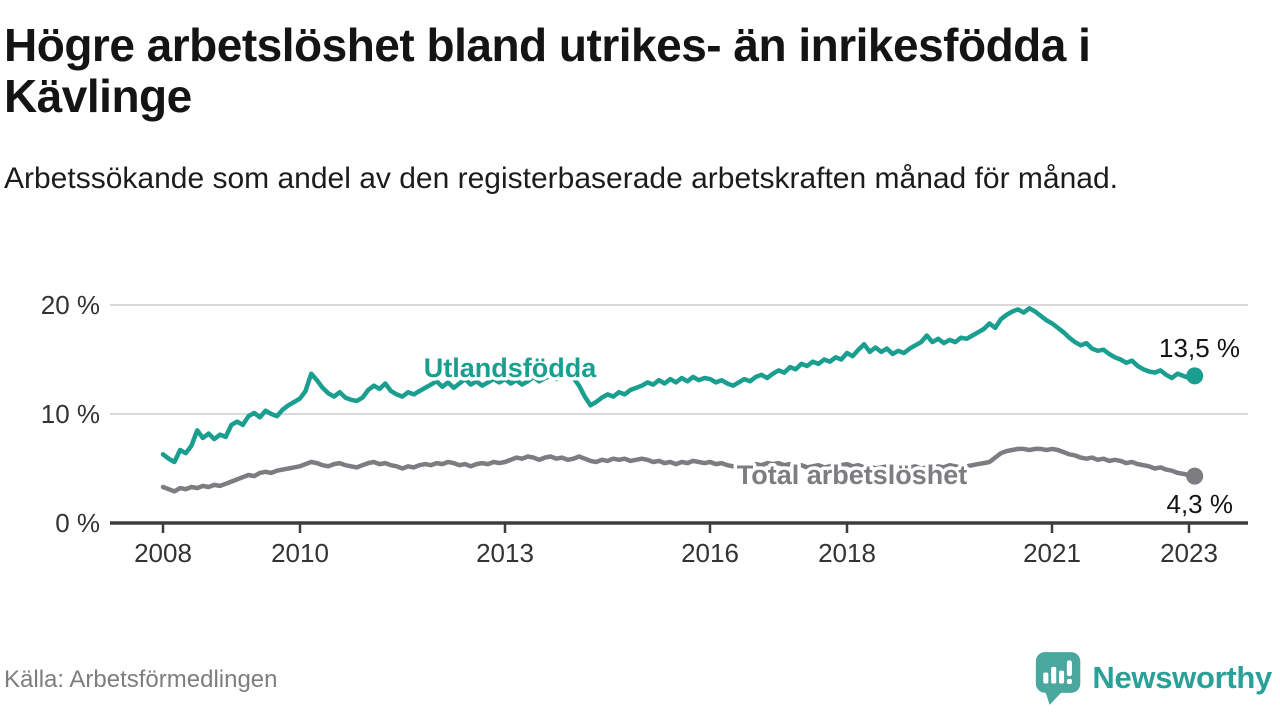 This screenshot has height=720, width=1280. I want to click on y-label-10: 10 %, so click(70, 414).